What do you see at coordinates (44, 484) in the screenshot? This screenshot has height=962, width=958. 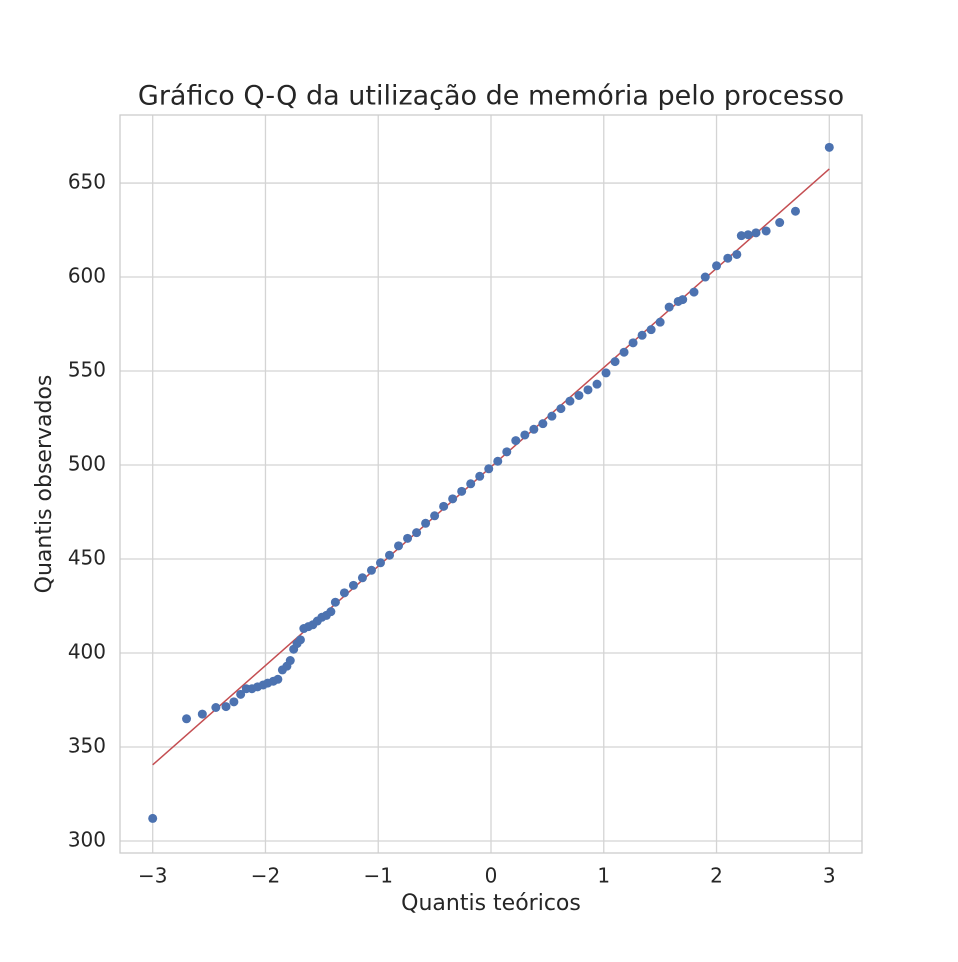 I see `y-axis-label: Quantis observados` at bounding box center [44, 484].